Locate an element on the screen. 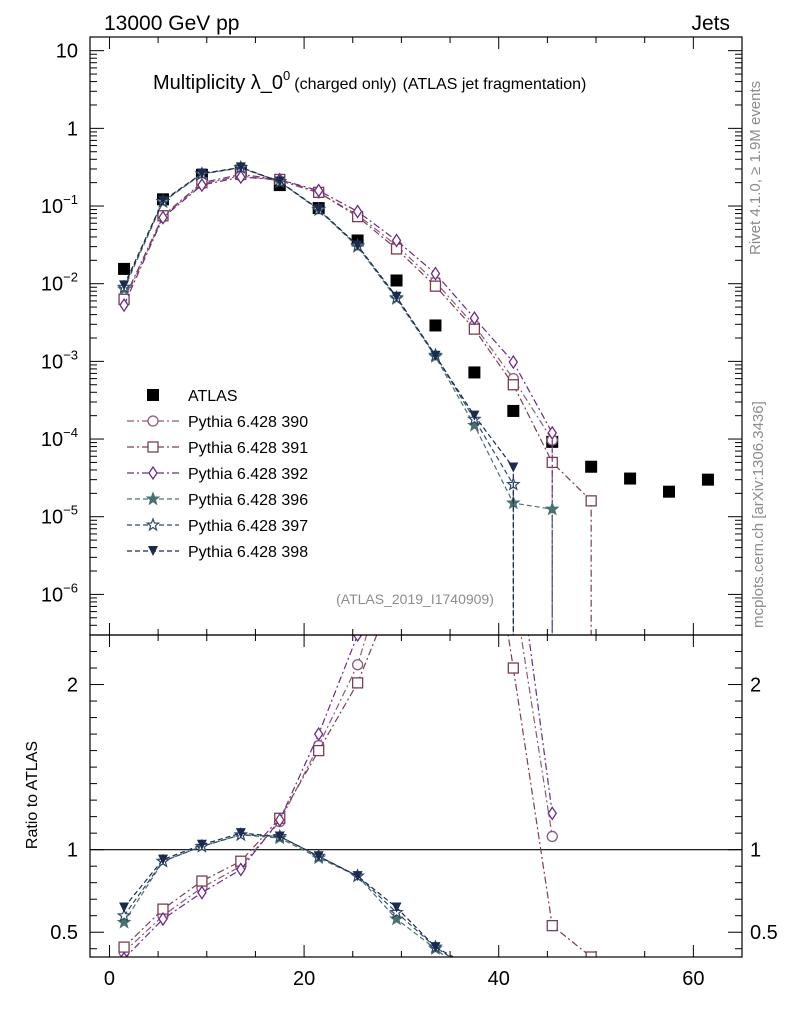  rivet-label: Rivet 4.1.0, ≥ 1.9M events is located at coordinates (755, 168).